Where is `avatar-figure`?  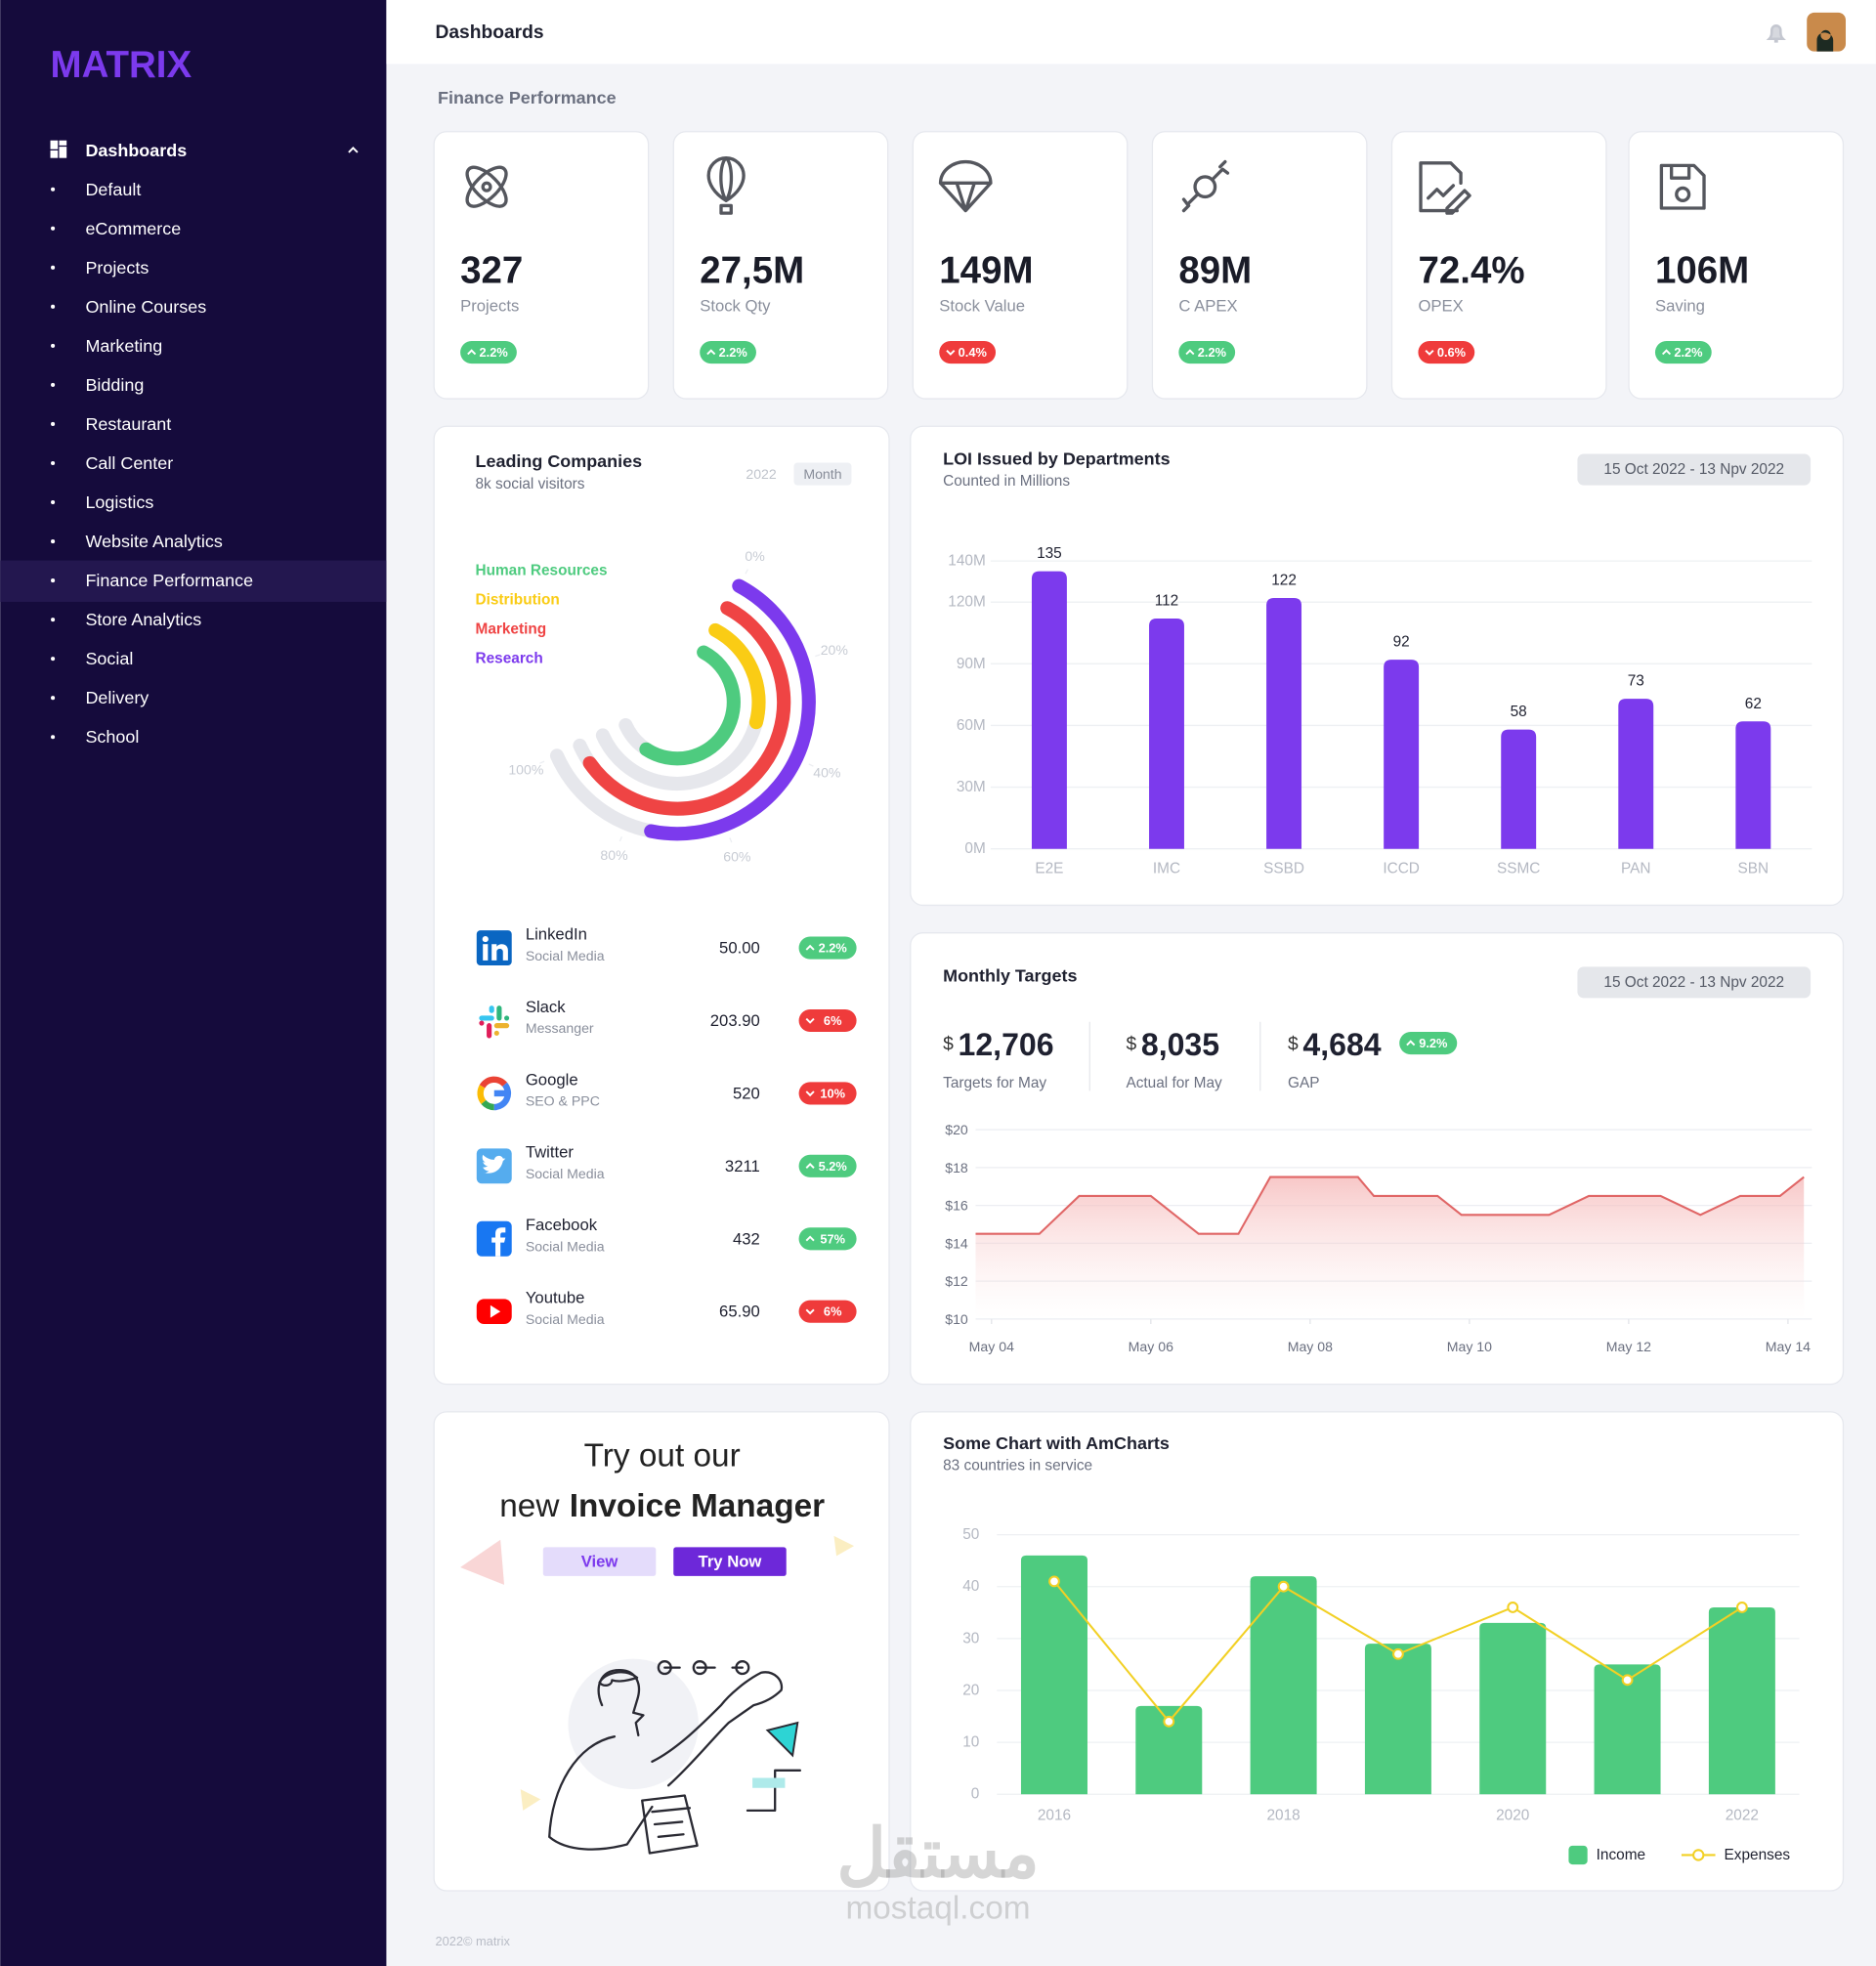 avatar-figure is located at coordinates (1825, 40).